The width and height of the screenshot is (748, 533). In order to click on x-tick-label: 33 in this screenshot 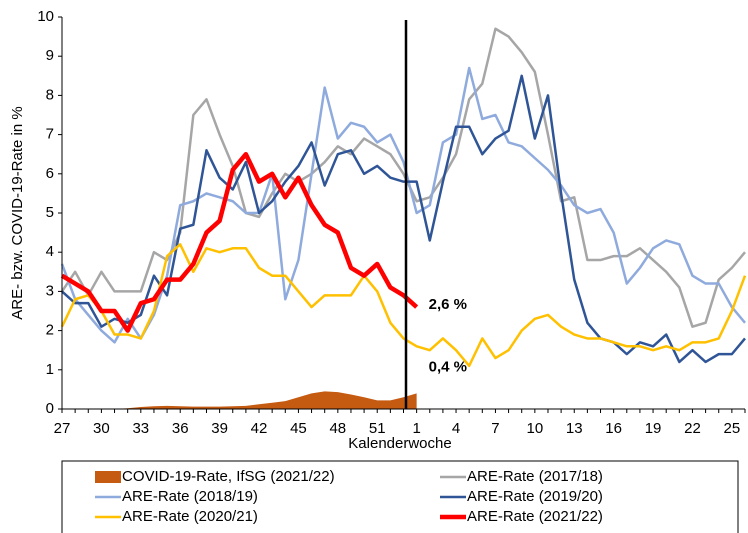, I will do `click(140, 428)`.